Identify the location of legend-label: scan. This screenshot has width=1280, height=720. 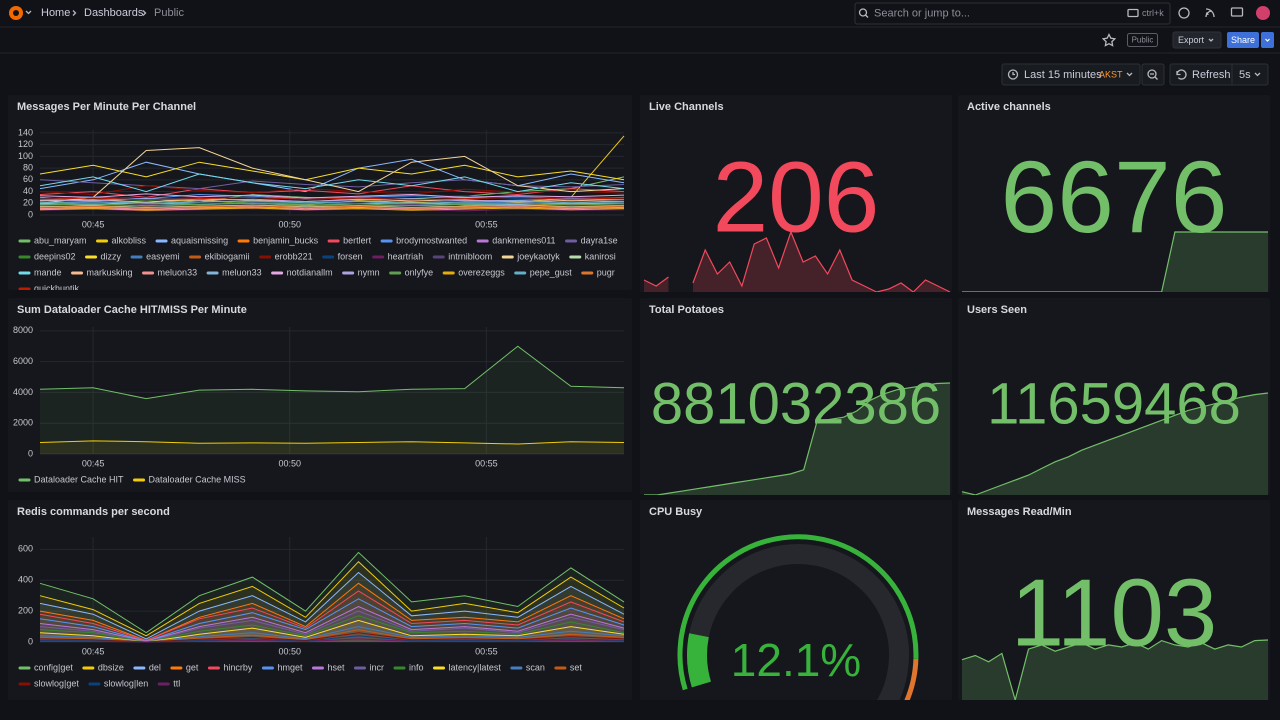
(535, 667).